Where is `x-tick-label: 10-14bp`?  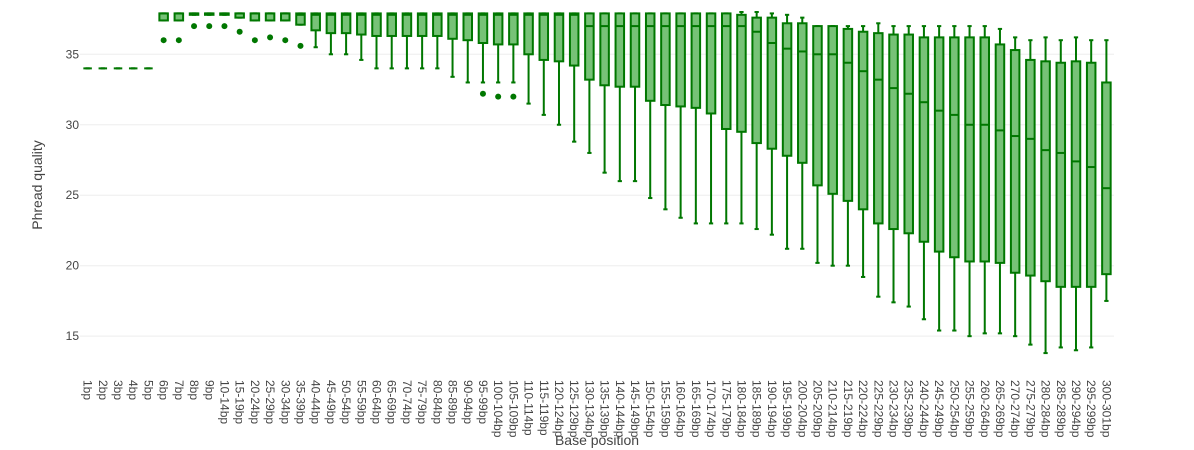
x-tick-label: 10-14bp is located at coordinates (224, 402).